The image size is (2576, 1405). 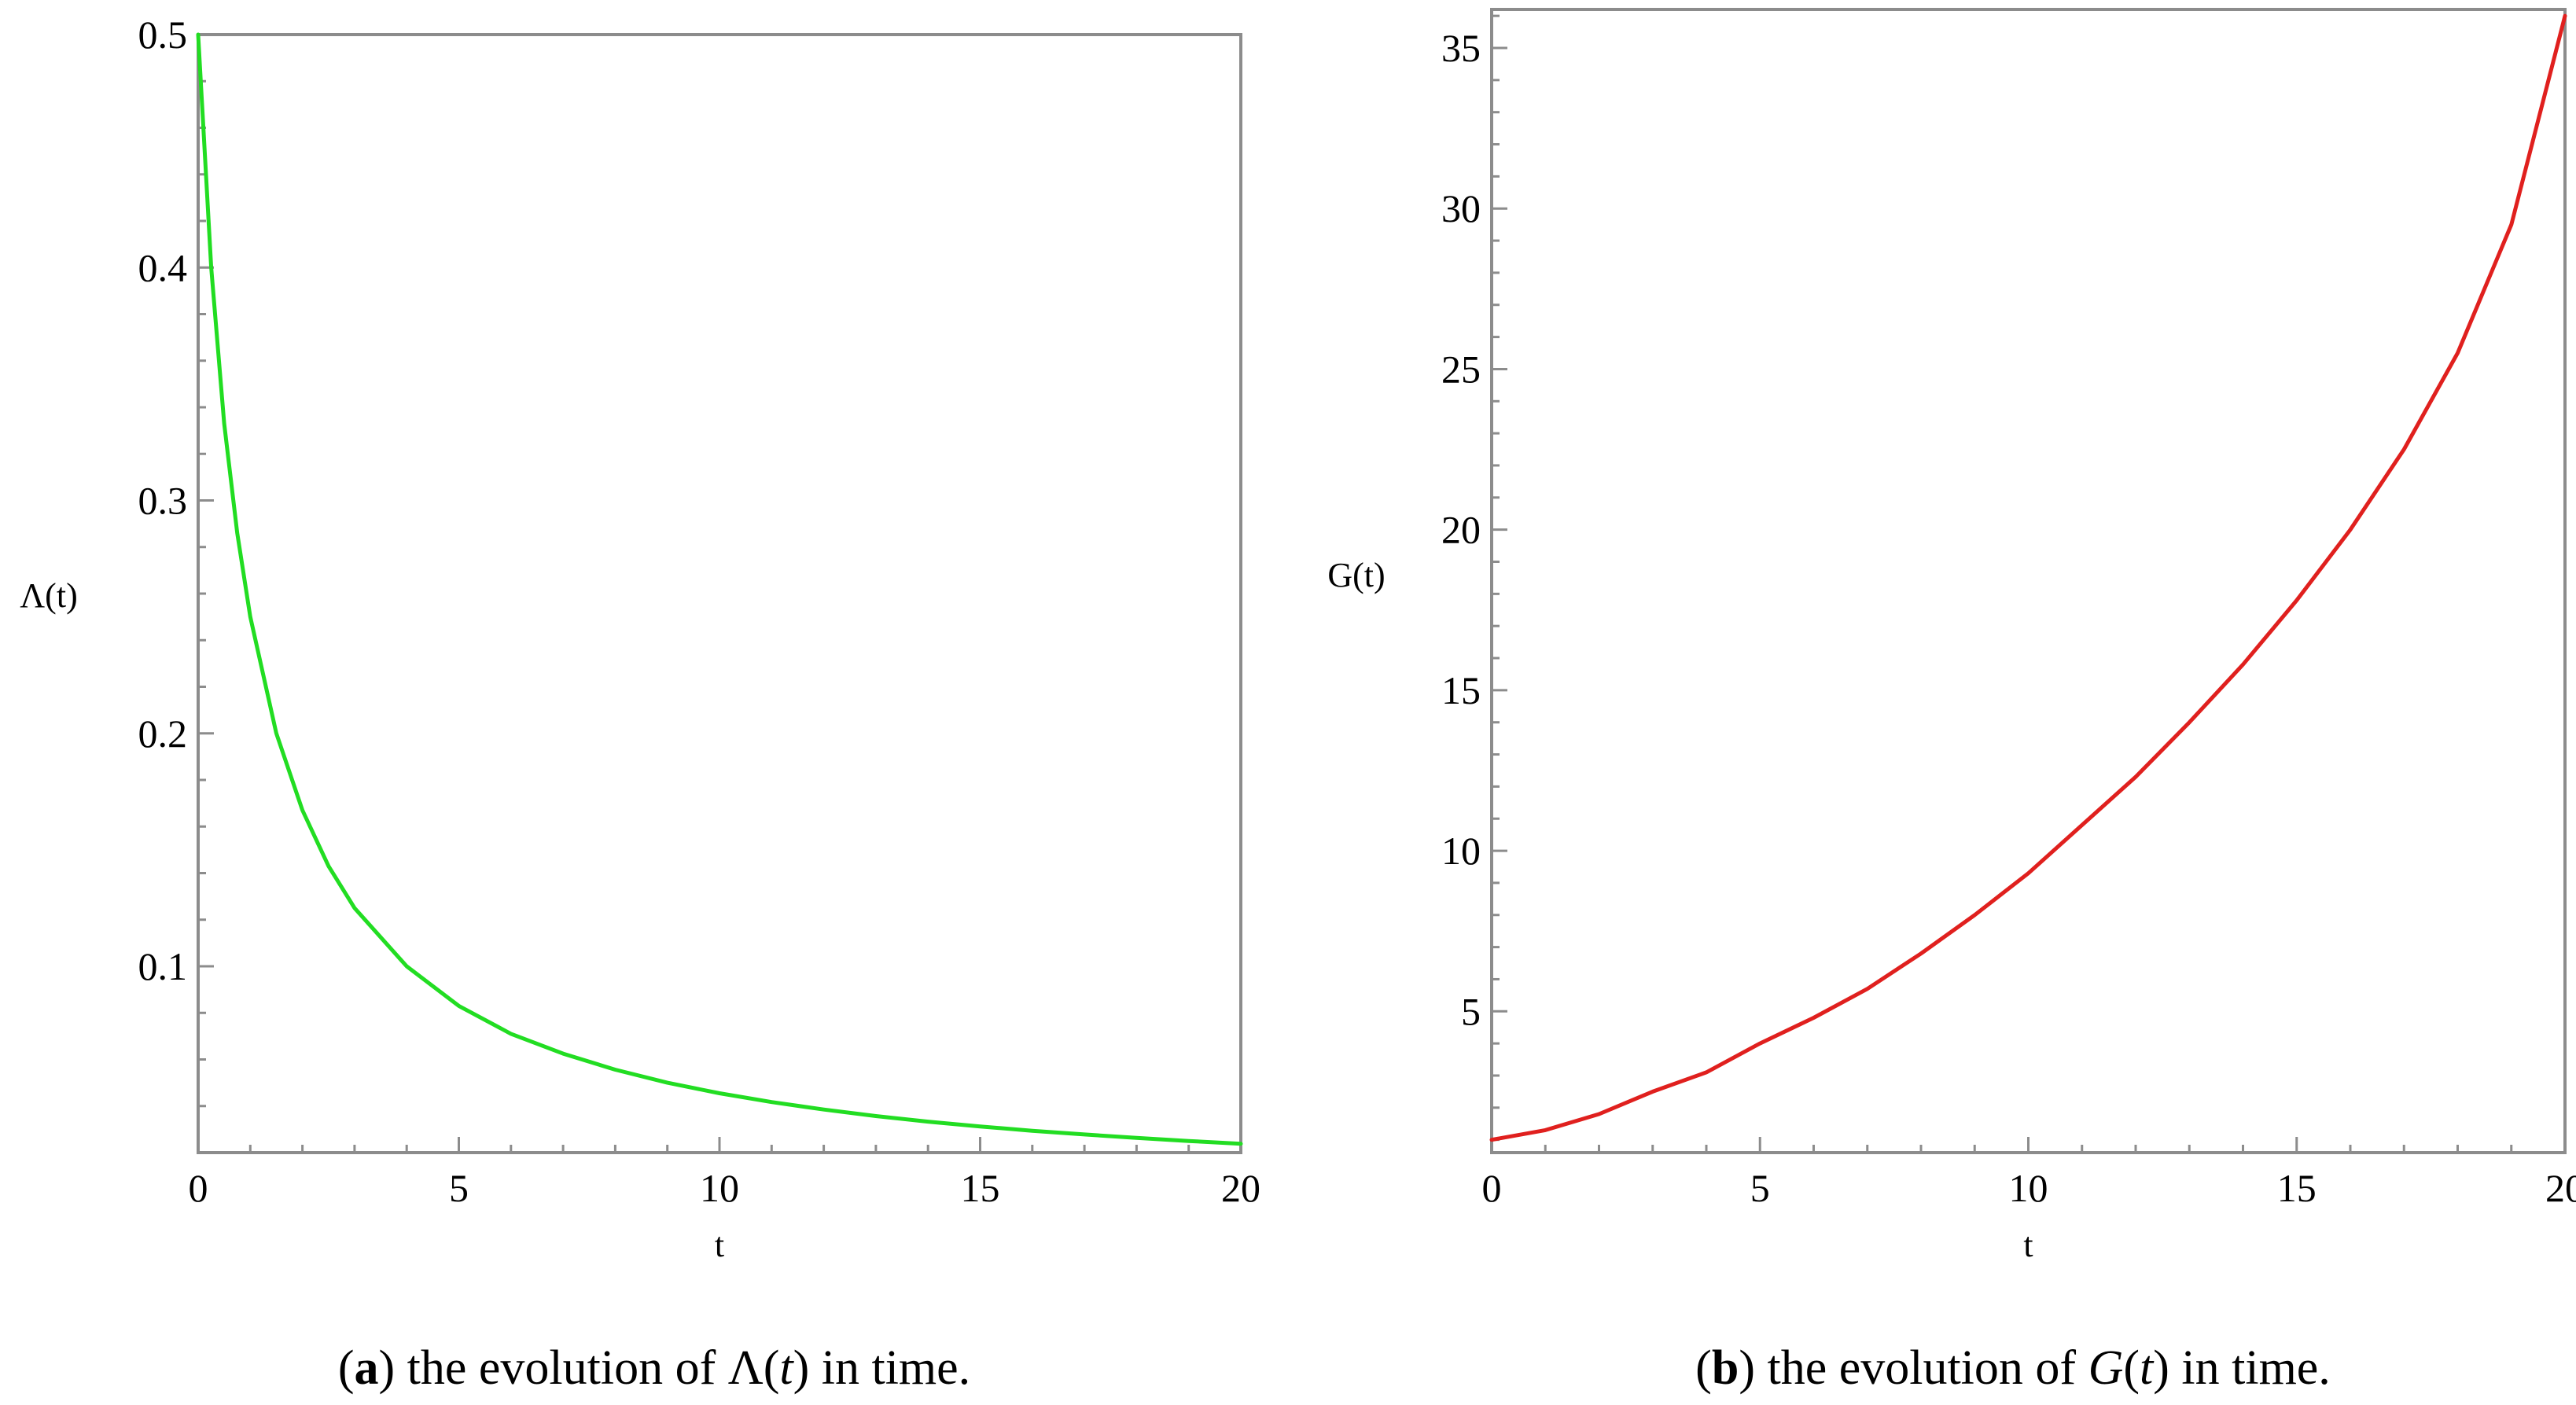 What do you see at coordinates (163, 267) in the screenshot?
I see `y-tick-label: 0.4` at bounding box center [163, 267].